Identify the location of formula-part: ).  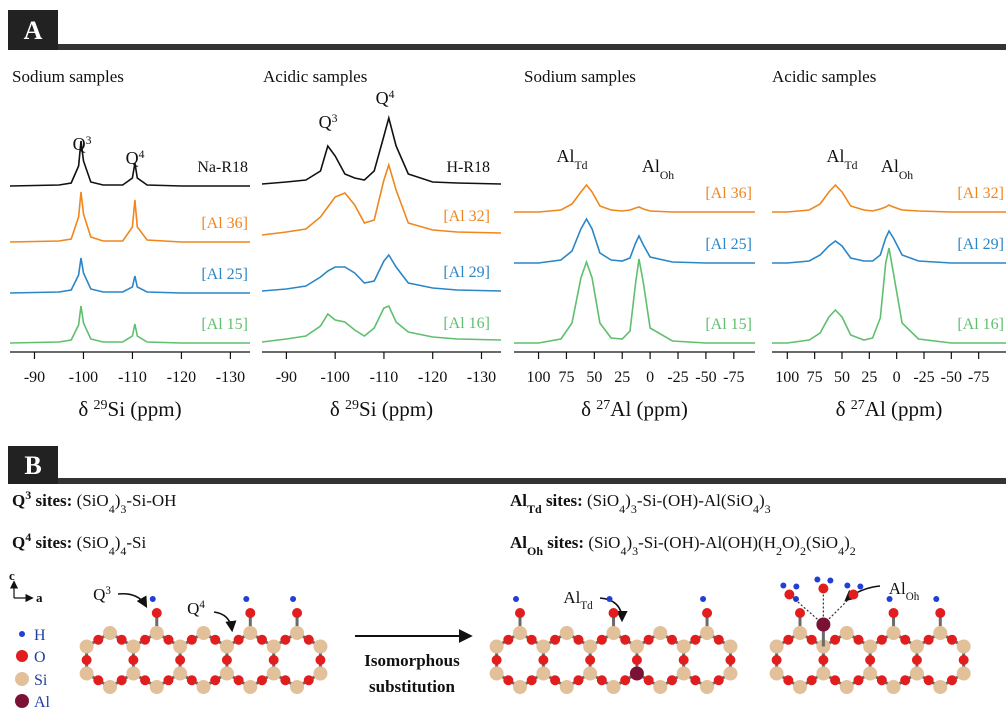
(762, 500).